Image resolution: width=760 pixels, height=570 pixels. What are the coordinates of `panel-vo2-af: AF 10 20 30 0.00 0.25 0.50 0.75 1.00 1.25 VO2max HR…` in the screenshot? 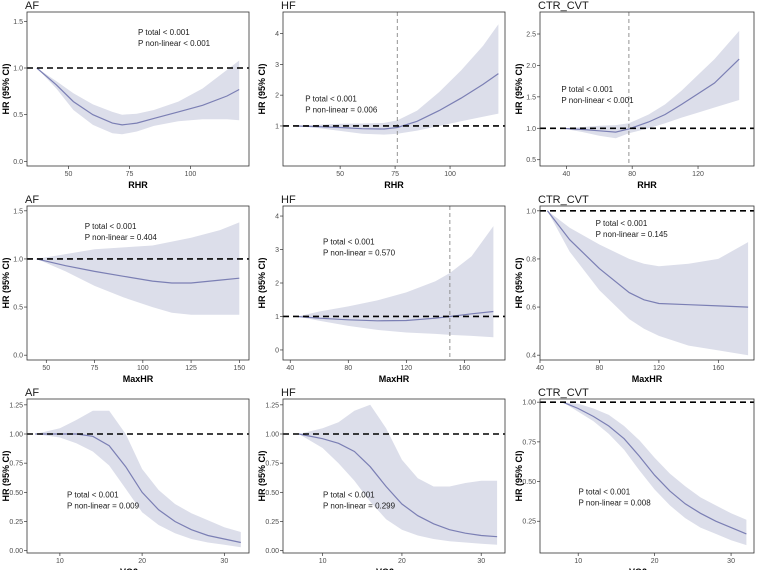 It's located at (125, 478).